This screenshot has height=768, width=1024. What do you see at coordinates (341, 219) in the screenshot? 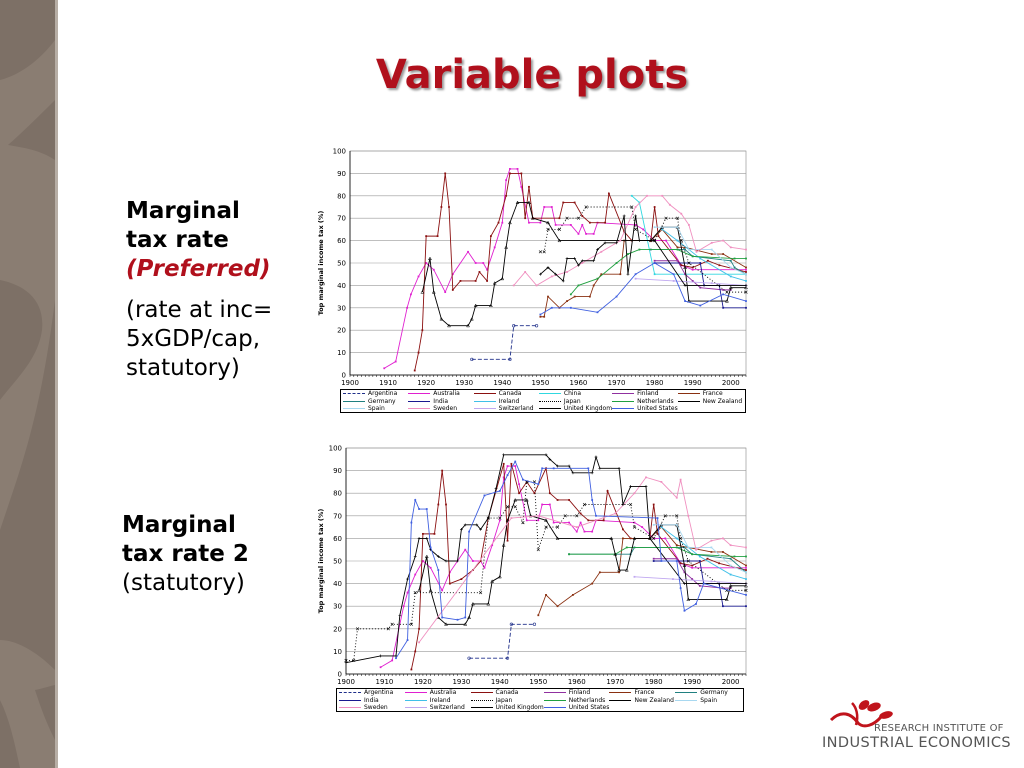
I see `y-tick-label: 70` at bounding box center [341, 219].